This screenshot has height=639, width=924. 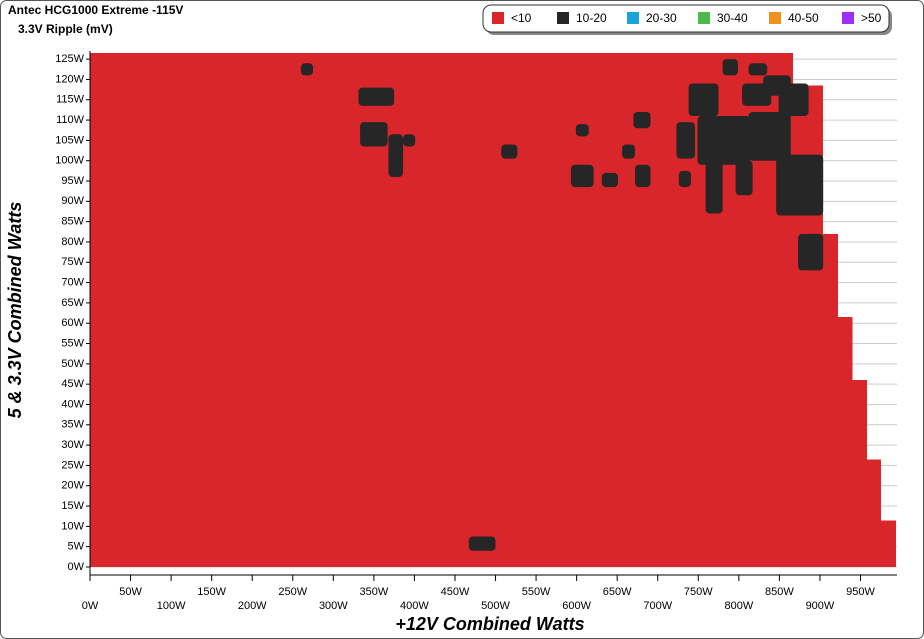 What do you see at coordinates (871, 18) in the screenshot?
I see `legend-label: >50` at bounding box center [871, 18].